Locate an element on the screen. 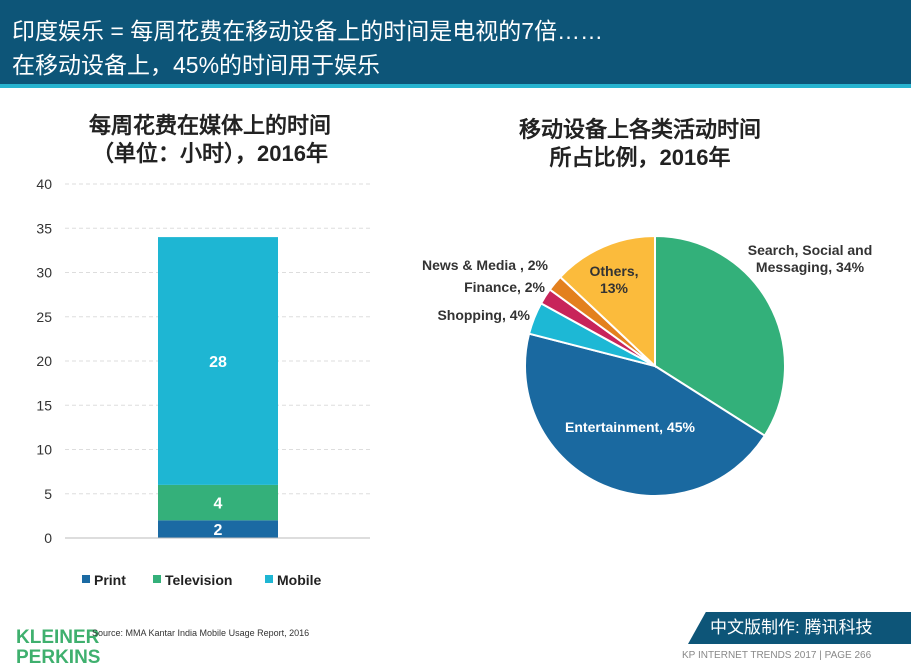 This screenshot has width=911, height=671. y-tick-label: 20 is located at coordinates (44, 361).